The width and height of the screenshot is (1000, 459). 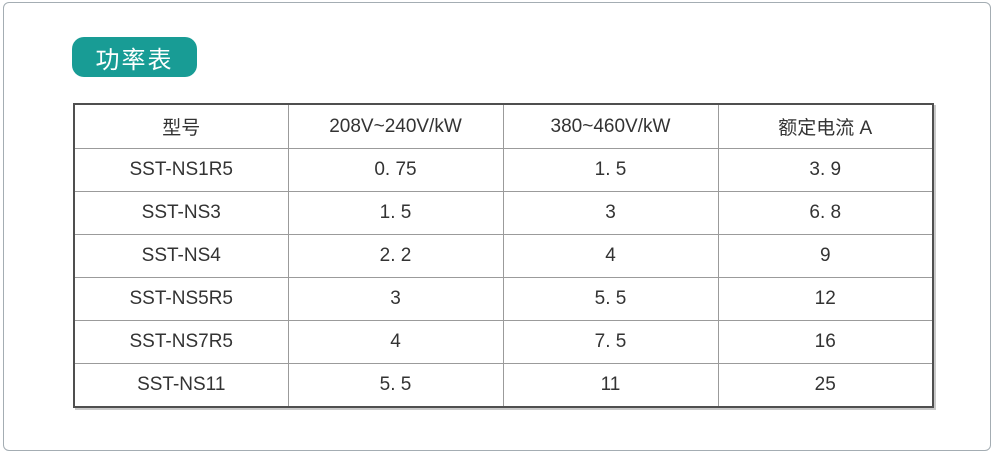 What do you see at coordinates (825, 256) in the screenshot?
I see `table-cell: 9` at bounding box center [825, 256].